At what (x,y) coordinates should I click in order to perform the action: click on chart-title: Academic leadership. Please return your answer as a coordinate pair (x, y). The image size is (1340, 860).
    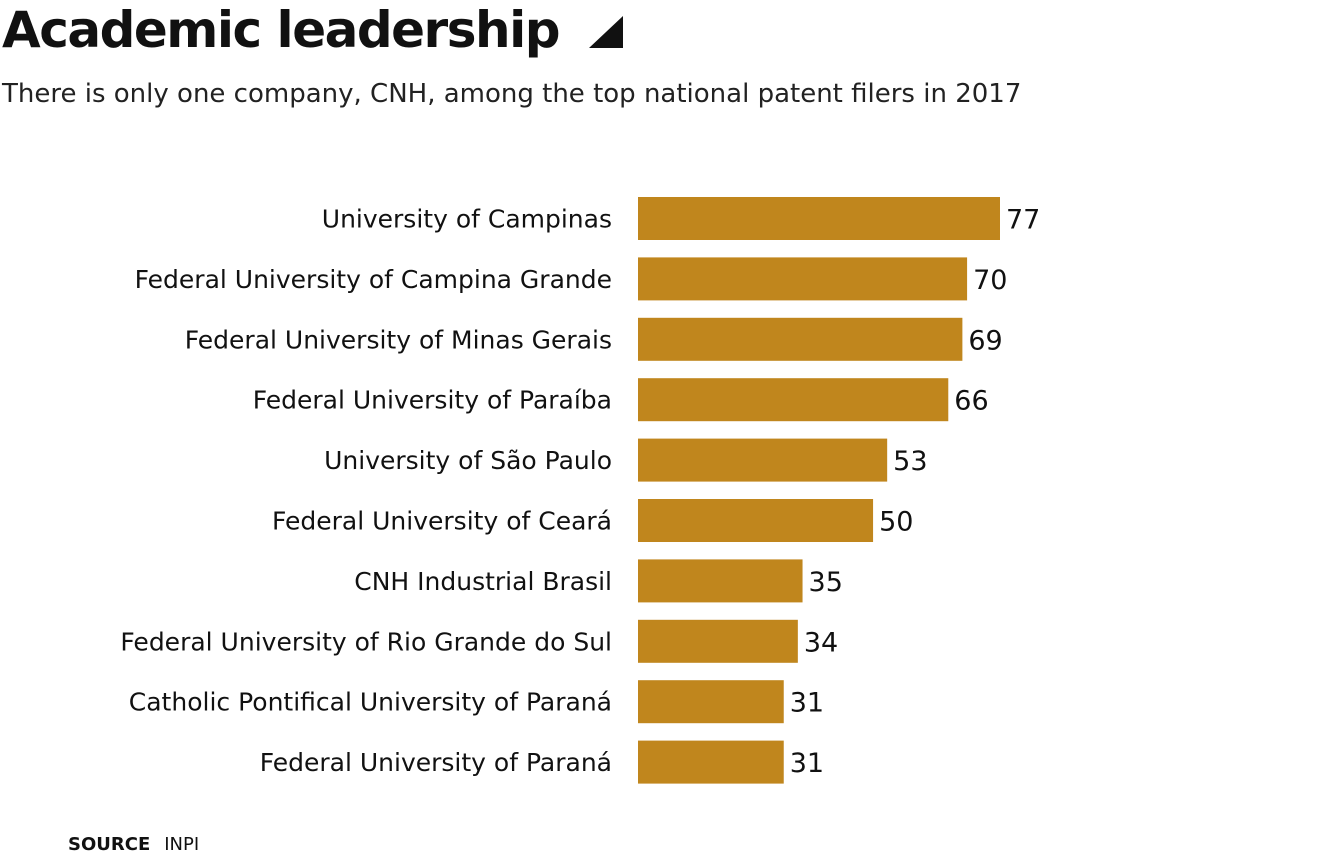
    Looking at the image, I should click on (281, 30).